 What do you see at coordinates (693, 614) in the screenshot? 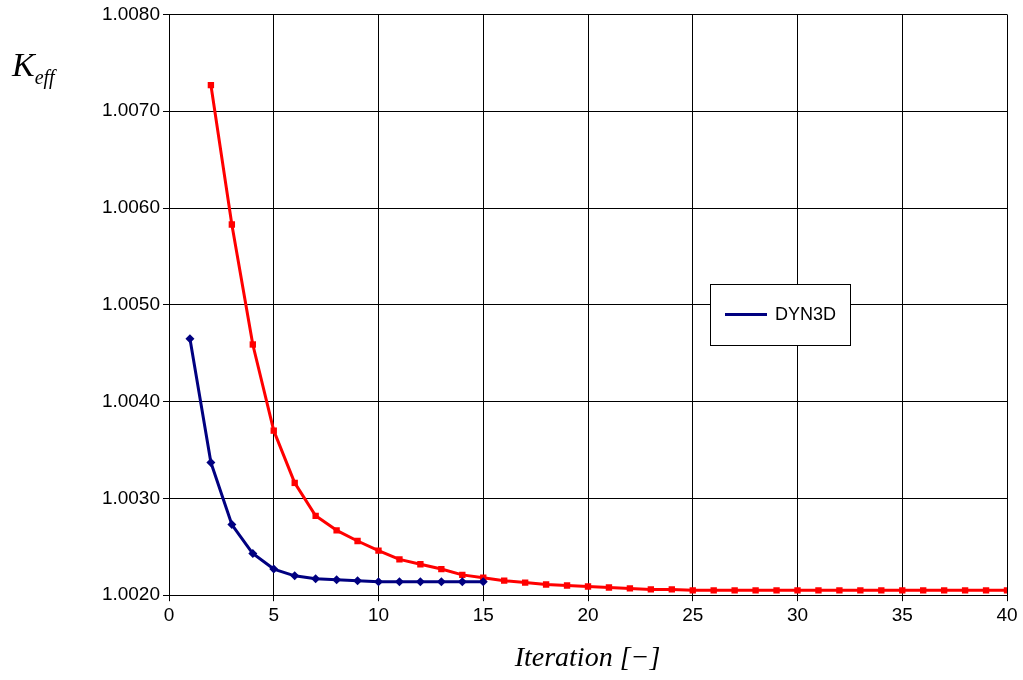
I see `x-tick-label: 25` at bounding box center [693, 614].